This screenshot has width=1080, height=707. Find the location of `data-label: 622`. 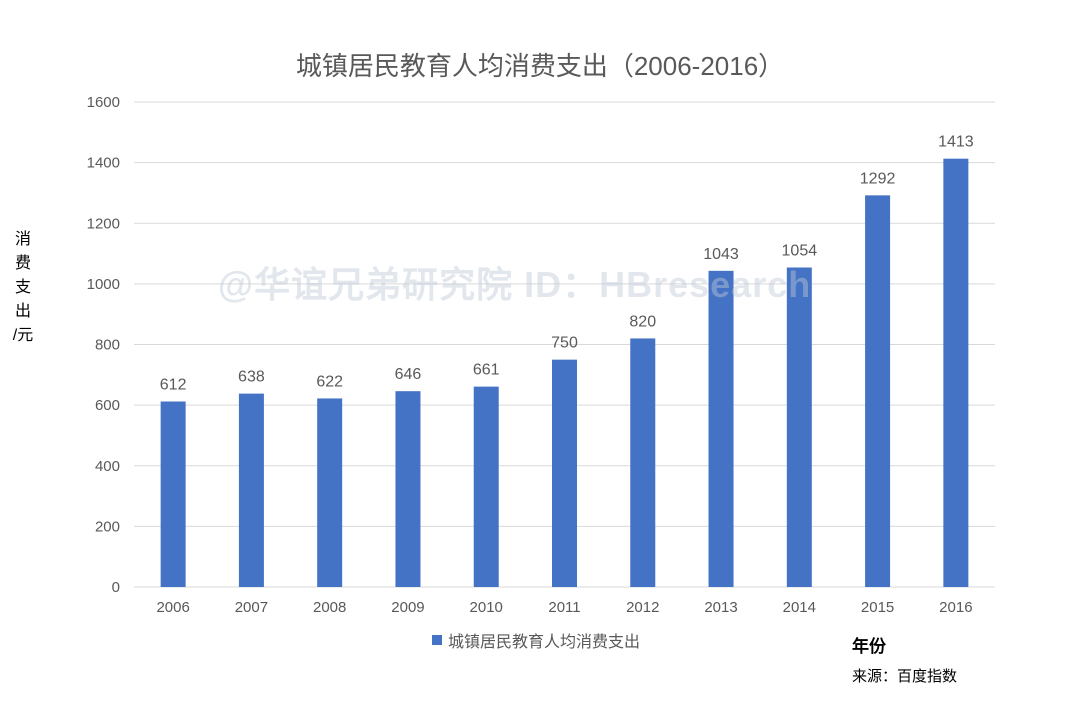

data-label: 622 is located at coordinates (329, 381).